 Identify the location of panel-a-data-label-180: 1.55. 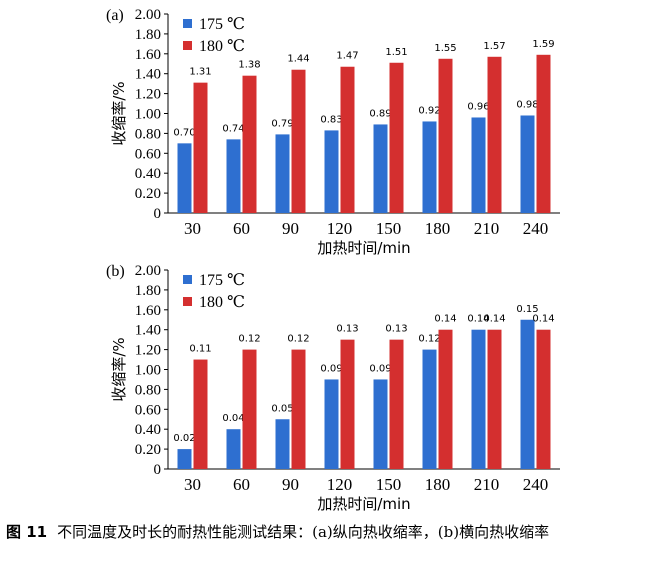
(445, 48).